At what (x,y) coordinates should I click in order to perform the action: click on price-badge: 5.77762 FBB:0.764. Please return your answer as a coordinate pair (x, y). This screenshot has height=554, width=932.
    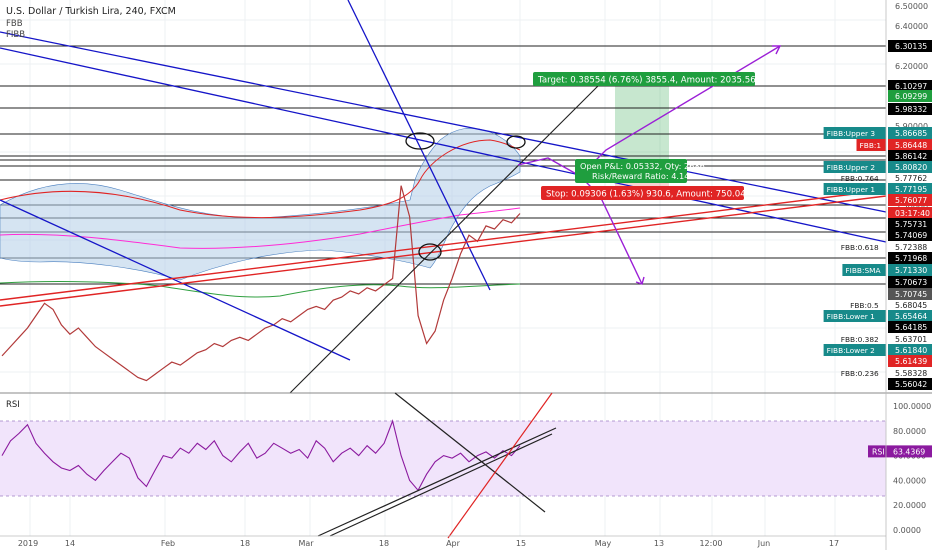
    Looking at the image, I should click on (884, 178).